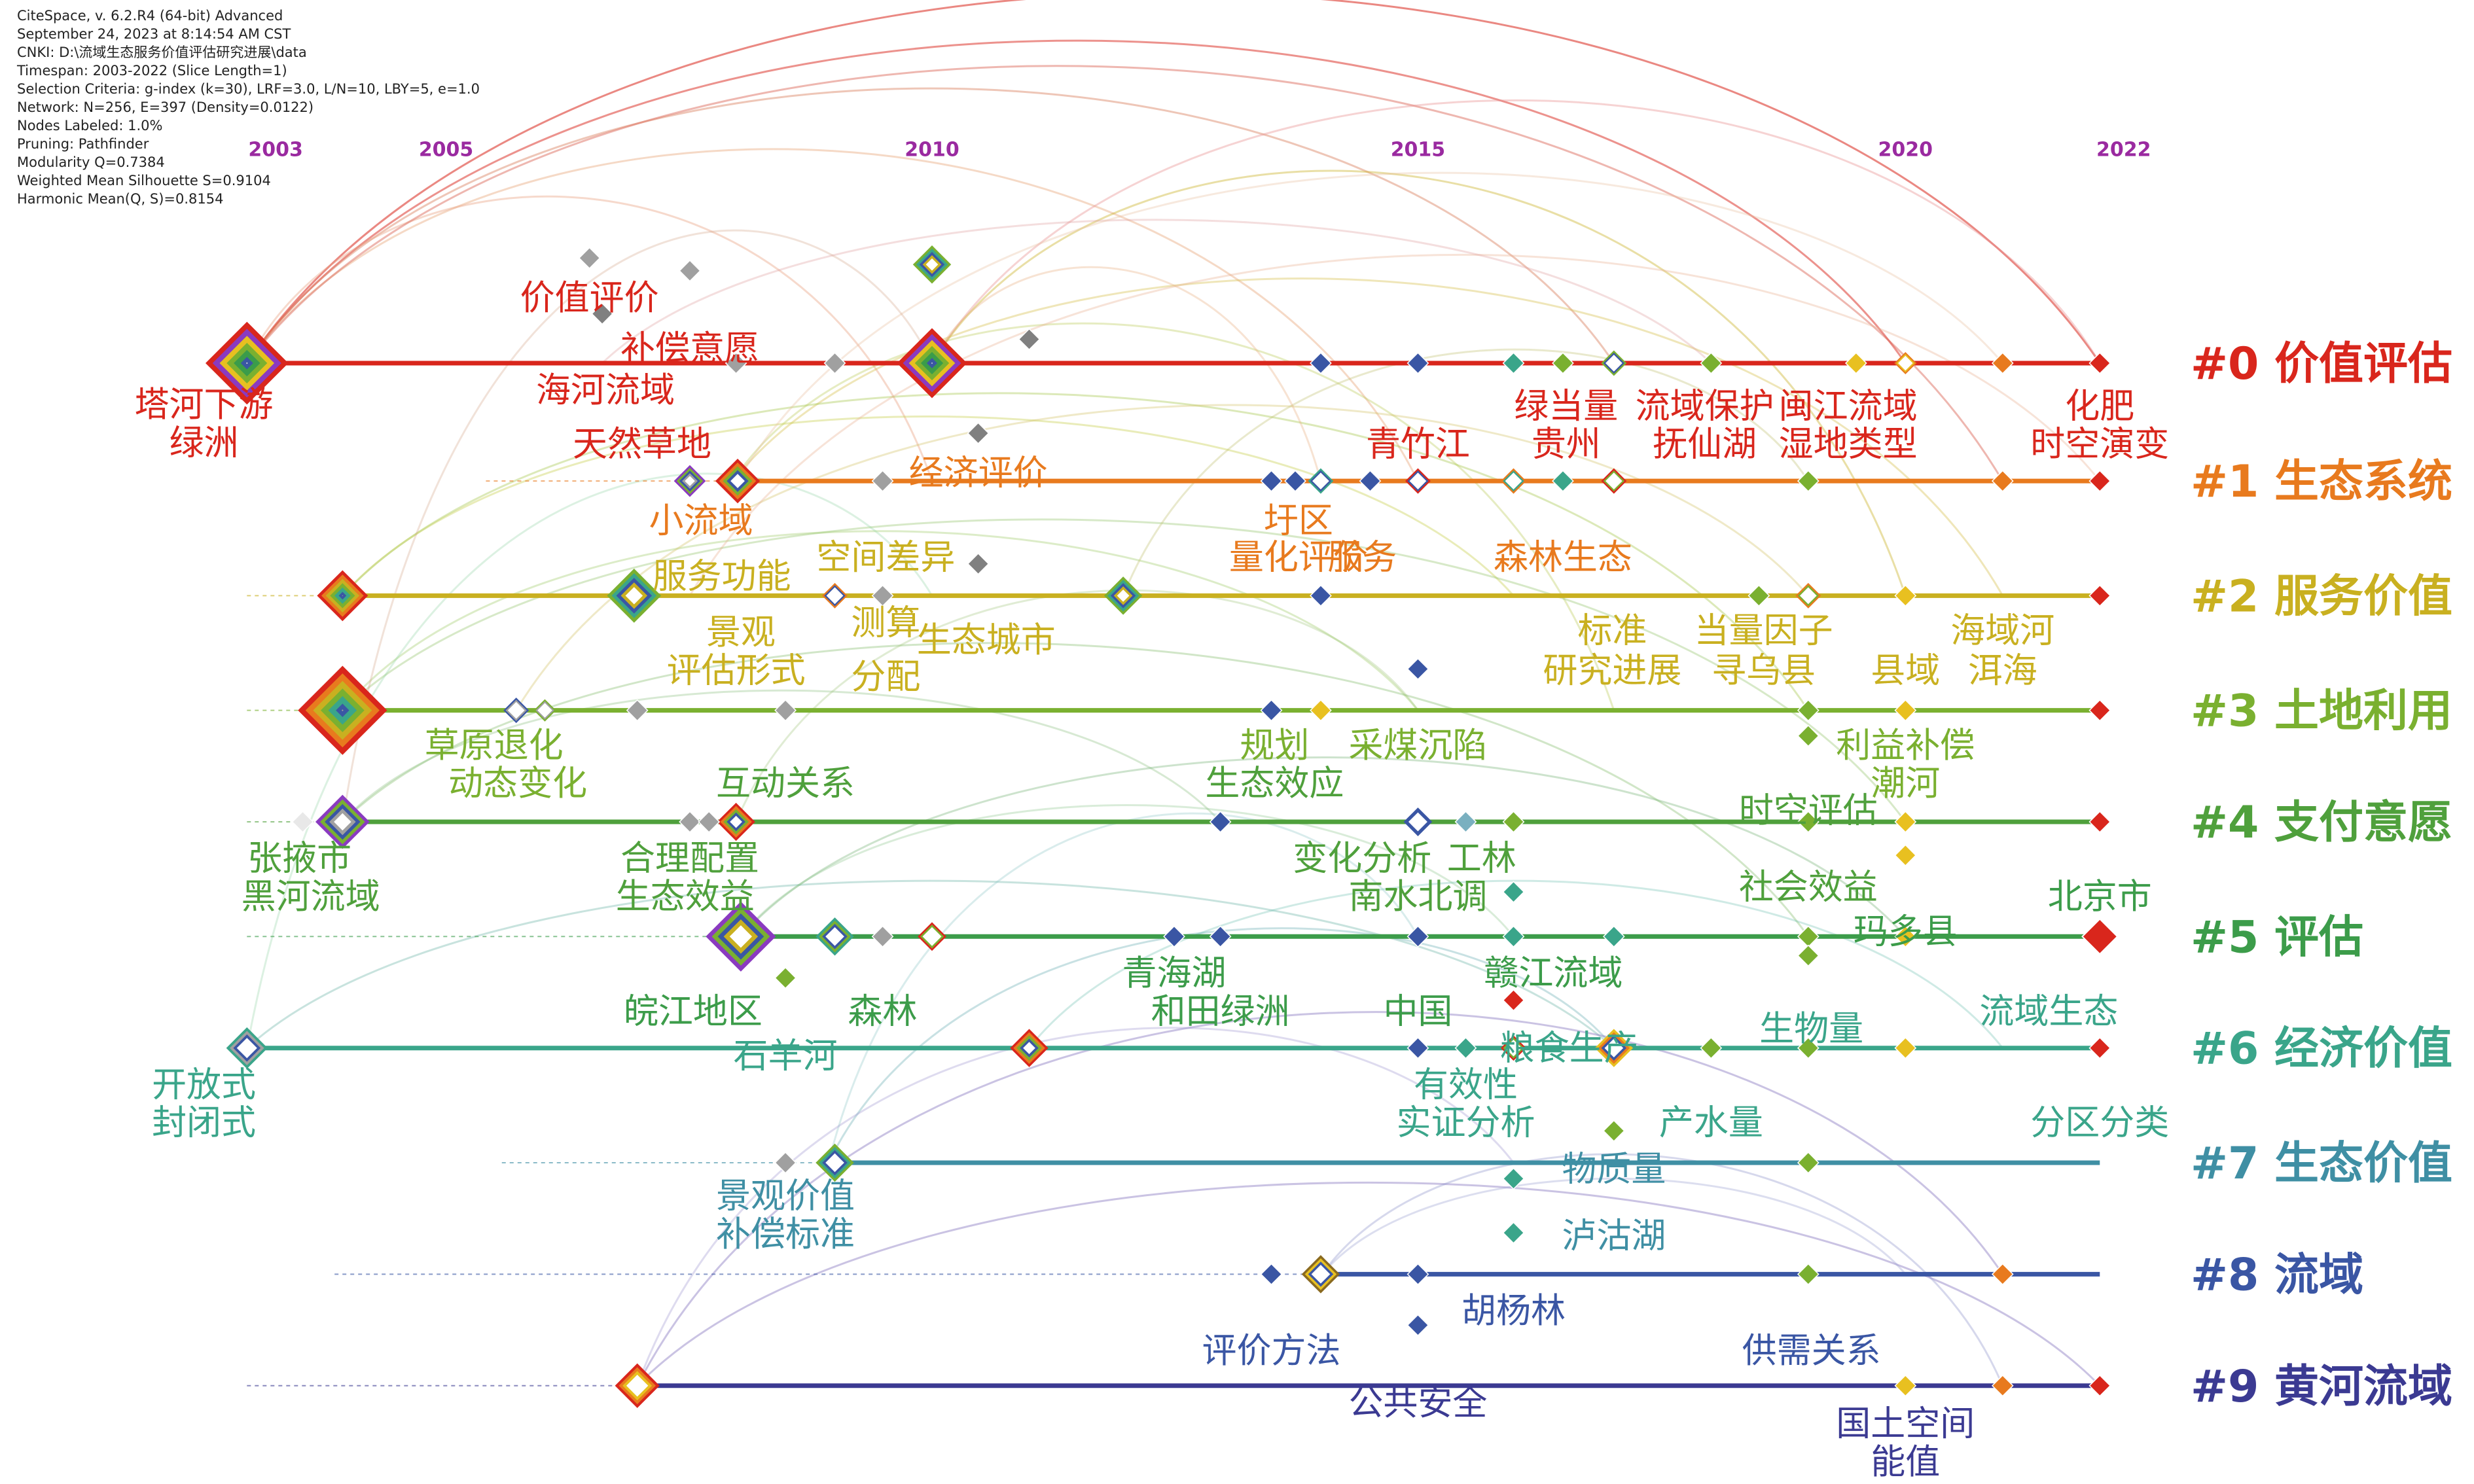  Describe the element at coordinates (2321, 482) in the screenshot. I see `cluster-label: #1 生态系统` at that location.